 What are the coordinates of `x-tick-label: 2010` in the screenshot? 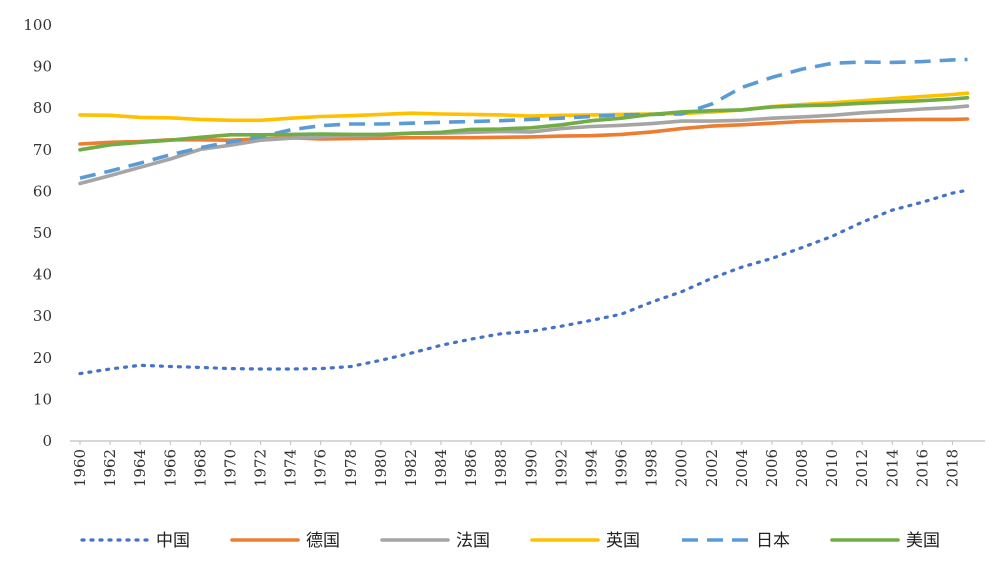 It's located at (832, 468).